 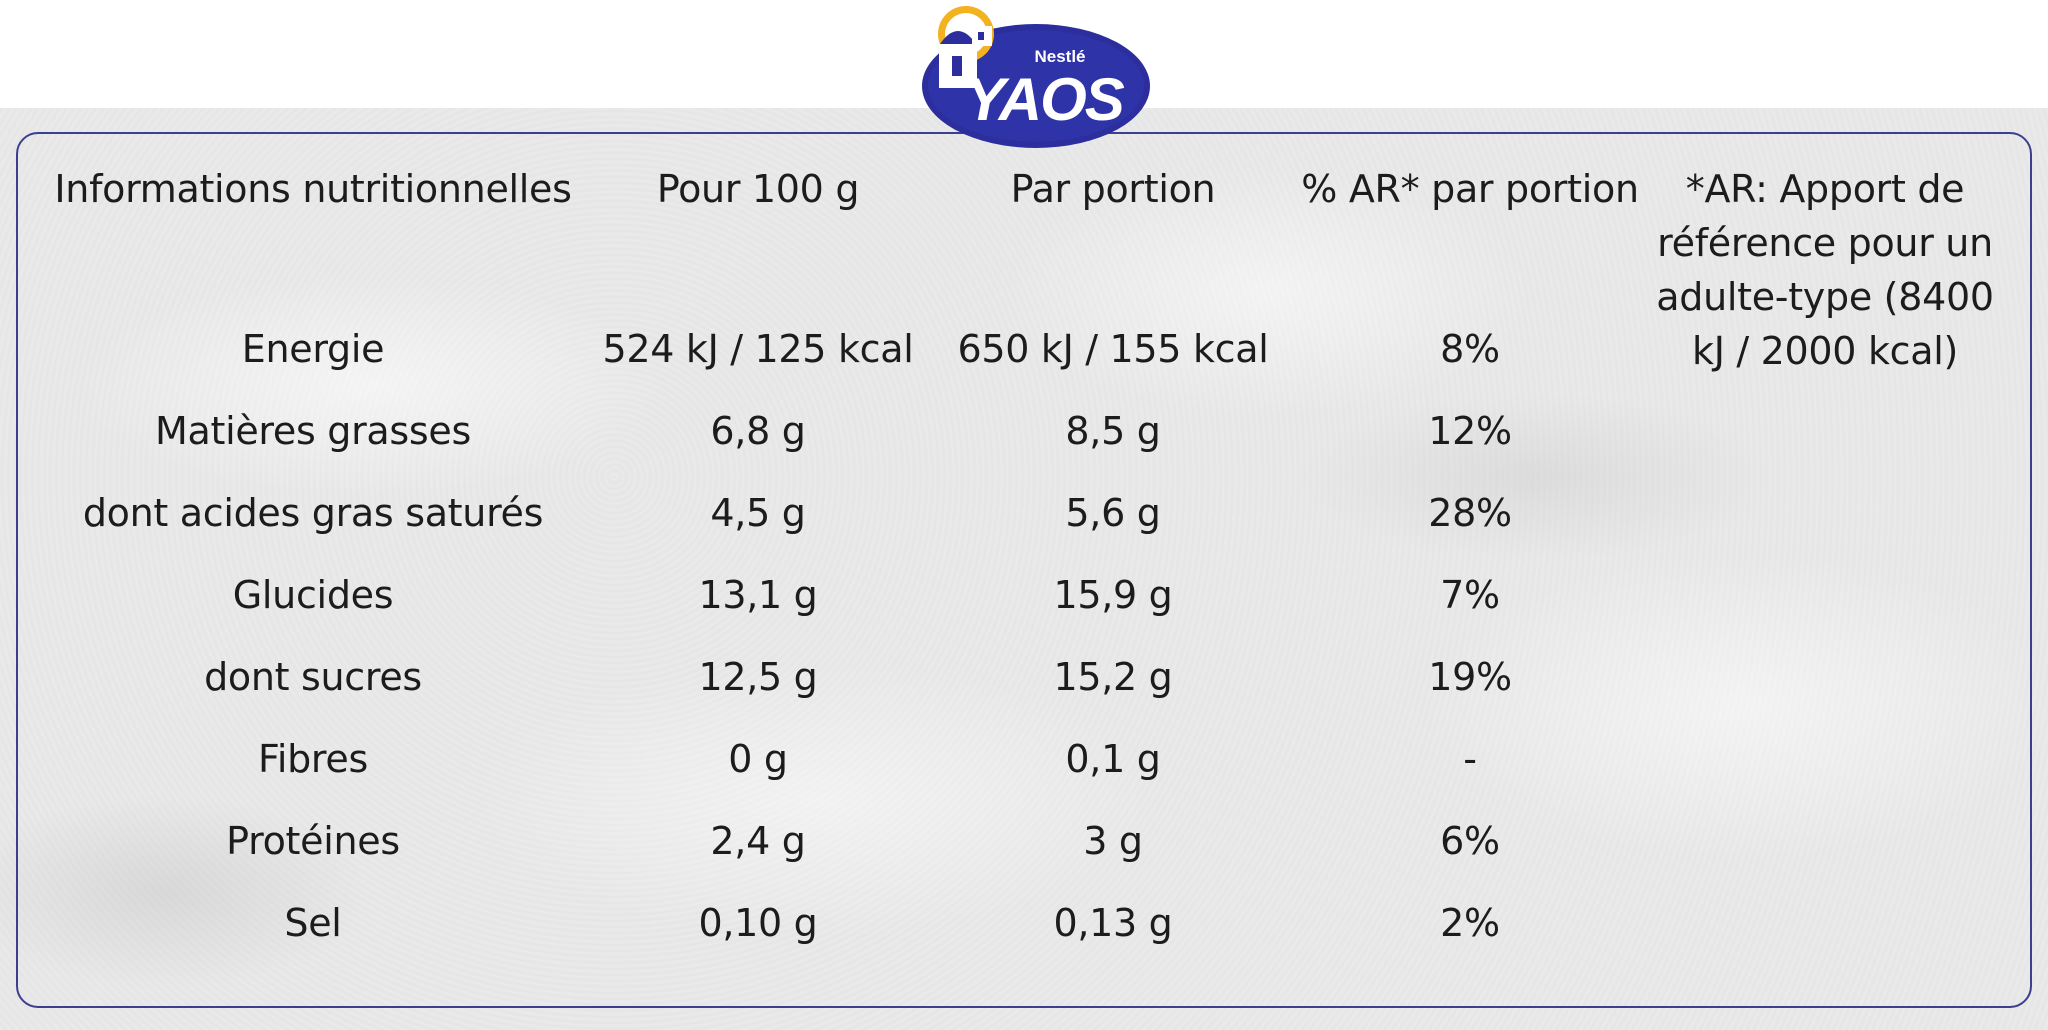 What do you see at coordinates (1470, 841) in the screenshot?
I see `row-ar-proteines: 6%` at bounding box center [1470, 841].